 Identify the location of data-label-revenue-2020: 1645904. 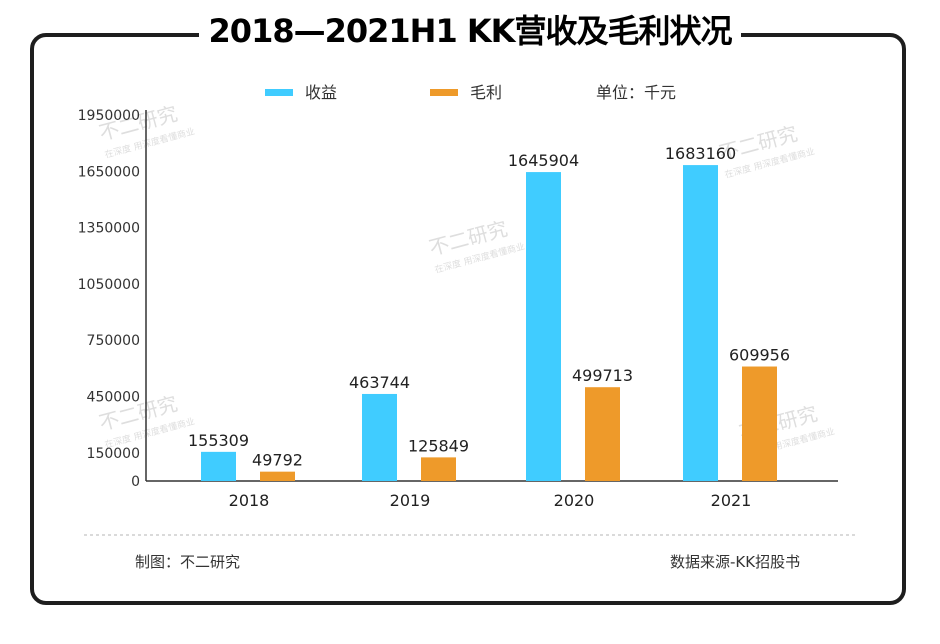
(543, 160).